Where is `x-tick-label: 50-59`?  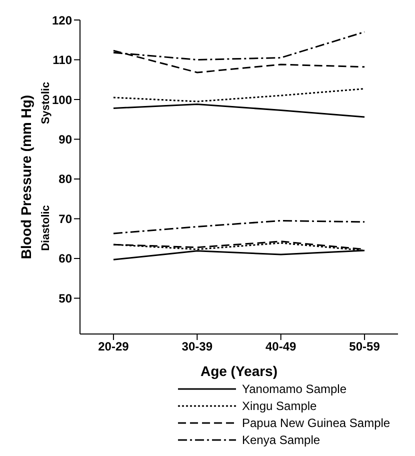
x-tick-label: 50-59 is located at coordinates (364, 347).